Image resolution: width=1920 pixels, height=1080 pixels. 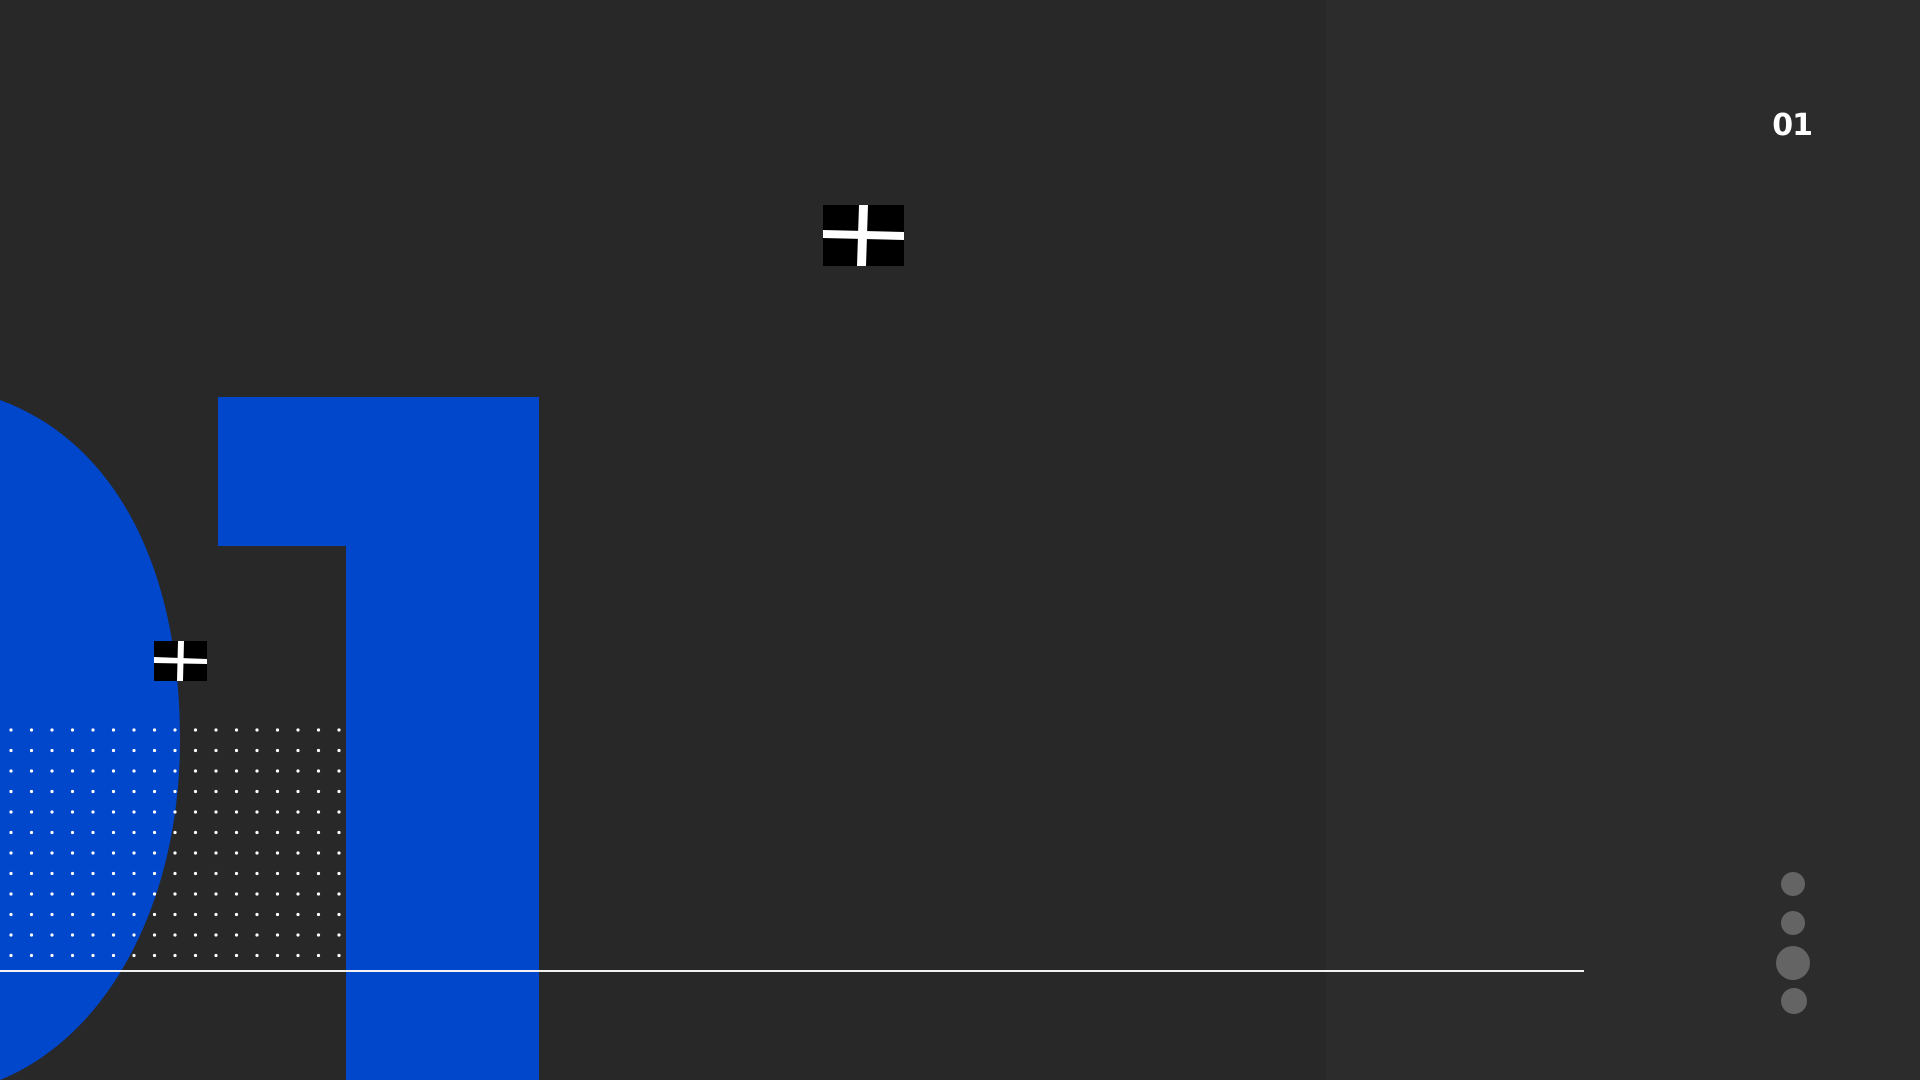 What do you see at coordinates (1793, 963) in the screenshot?
I see `pager-dot-3-active` at bounding box center [1793, 963].